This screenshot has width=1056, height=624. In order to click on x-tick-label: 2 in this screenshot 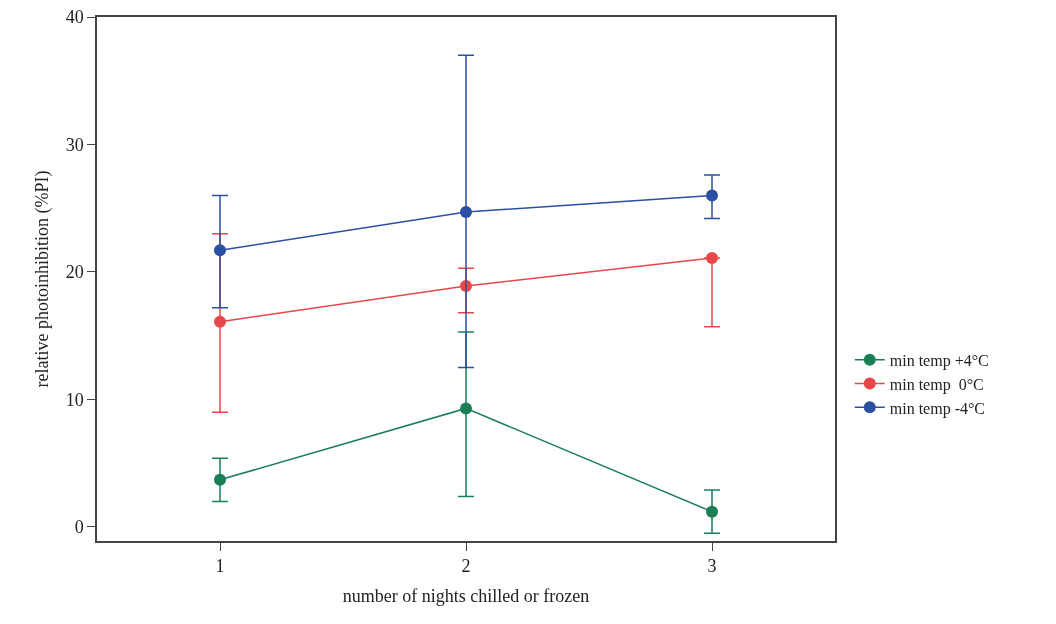, I will do `click(466, 566)`.